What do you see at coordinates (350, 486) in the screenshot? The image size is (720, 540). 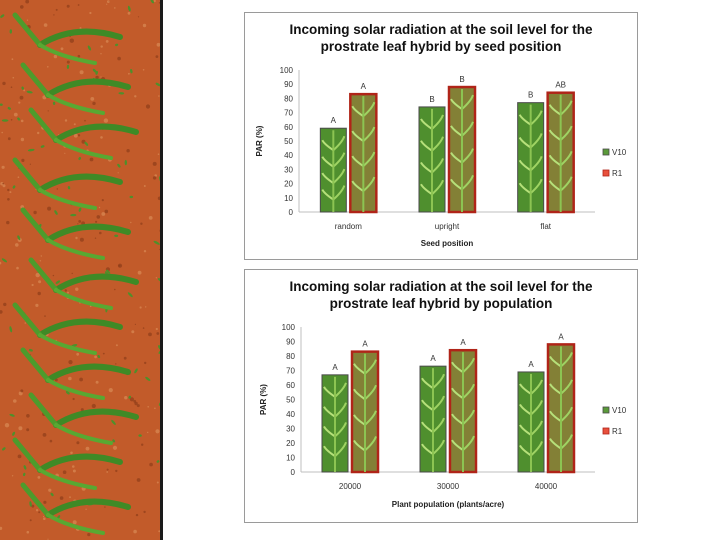 I see `x-tick-label: 20000` at bounding box center [350, 486].